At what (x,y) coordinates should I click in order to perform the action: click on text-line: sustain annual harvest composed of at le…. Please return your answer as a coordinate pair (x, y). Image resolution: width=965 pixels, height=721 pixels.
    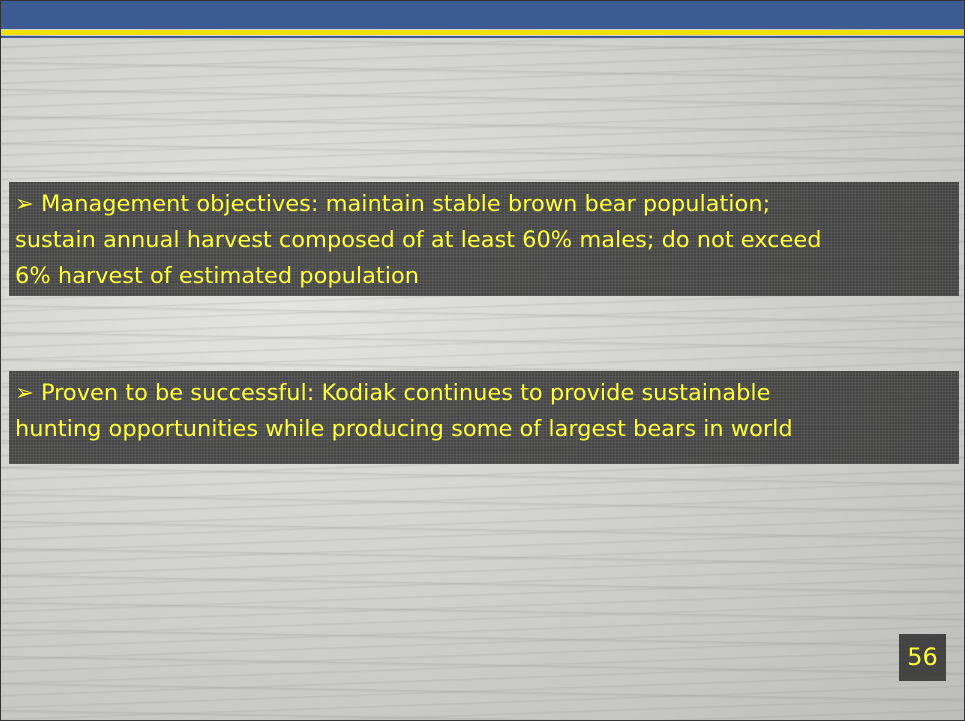
    Looking at the image, I should click on (418, 240).